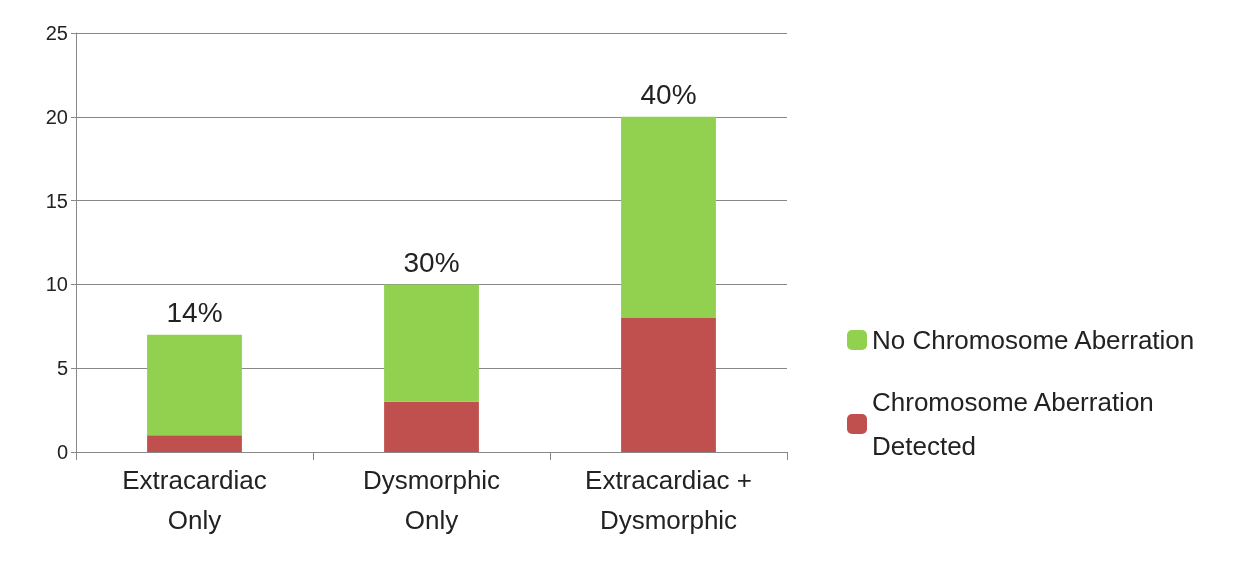 Image resolution: width=1260 pixels, height=569 pixels. Describe the element at coordinates (431, 500) in the screenshot. I see `x-tick-label: Dysmorphic Only` at that location.